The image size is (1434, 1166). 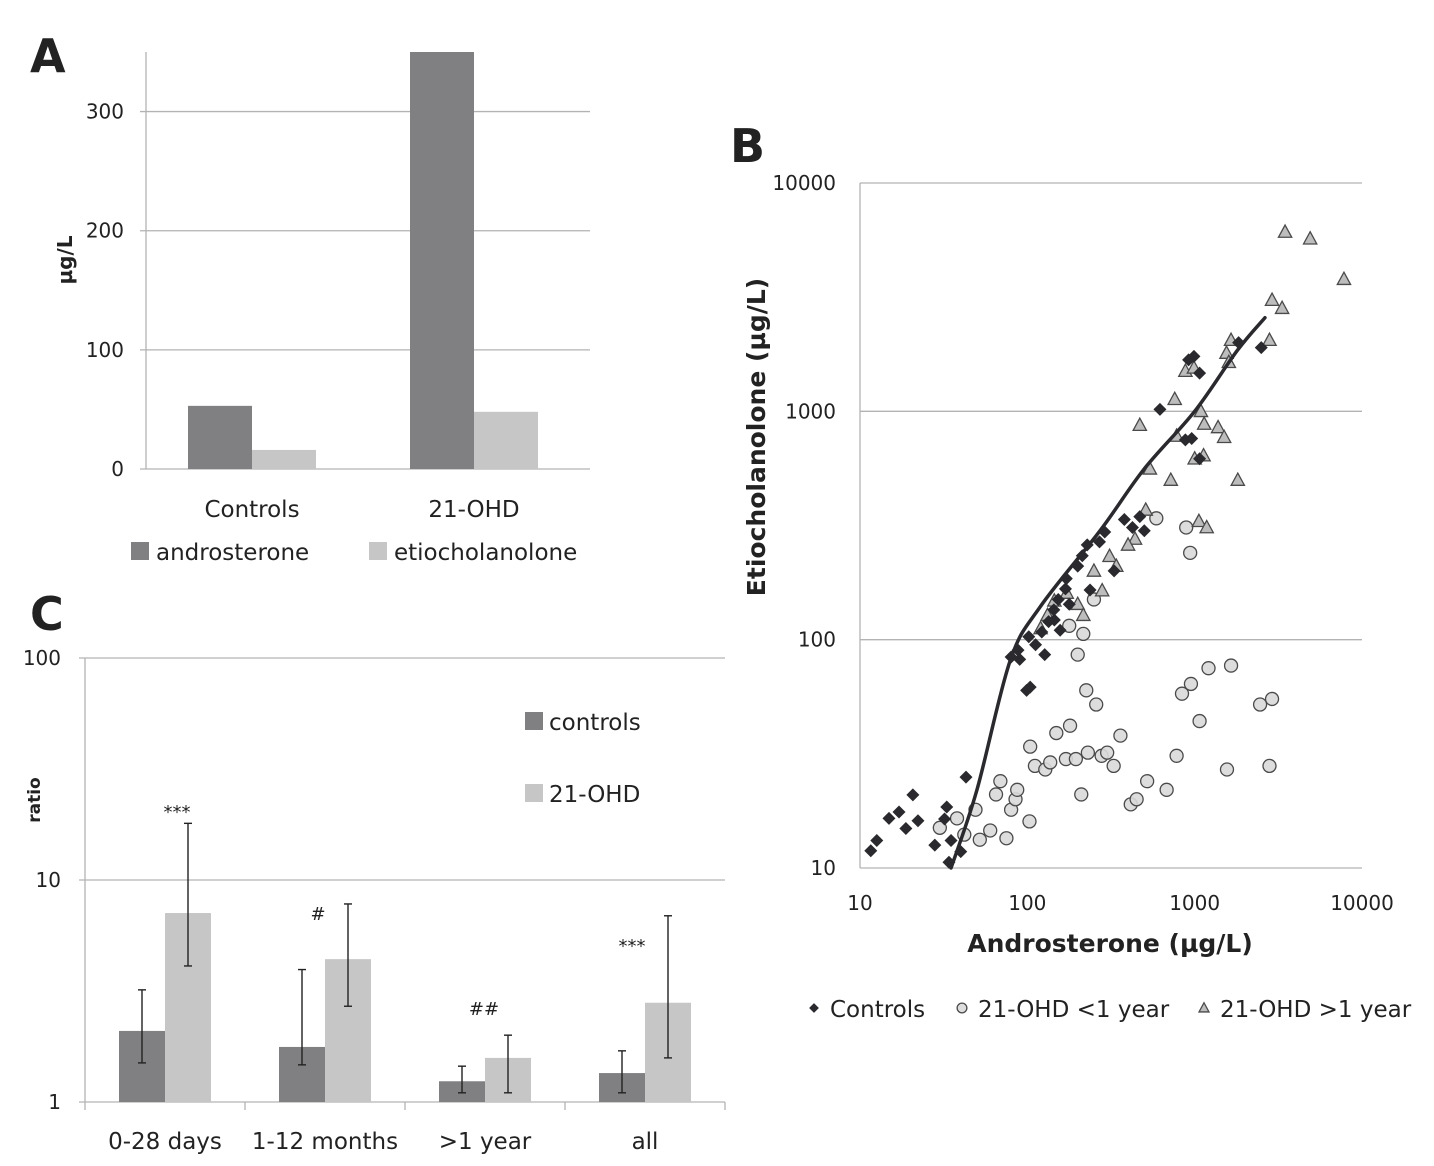 I want to click on panel-label-b: B, so click(x=747, y=146).